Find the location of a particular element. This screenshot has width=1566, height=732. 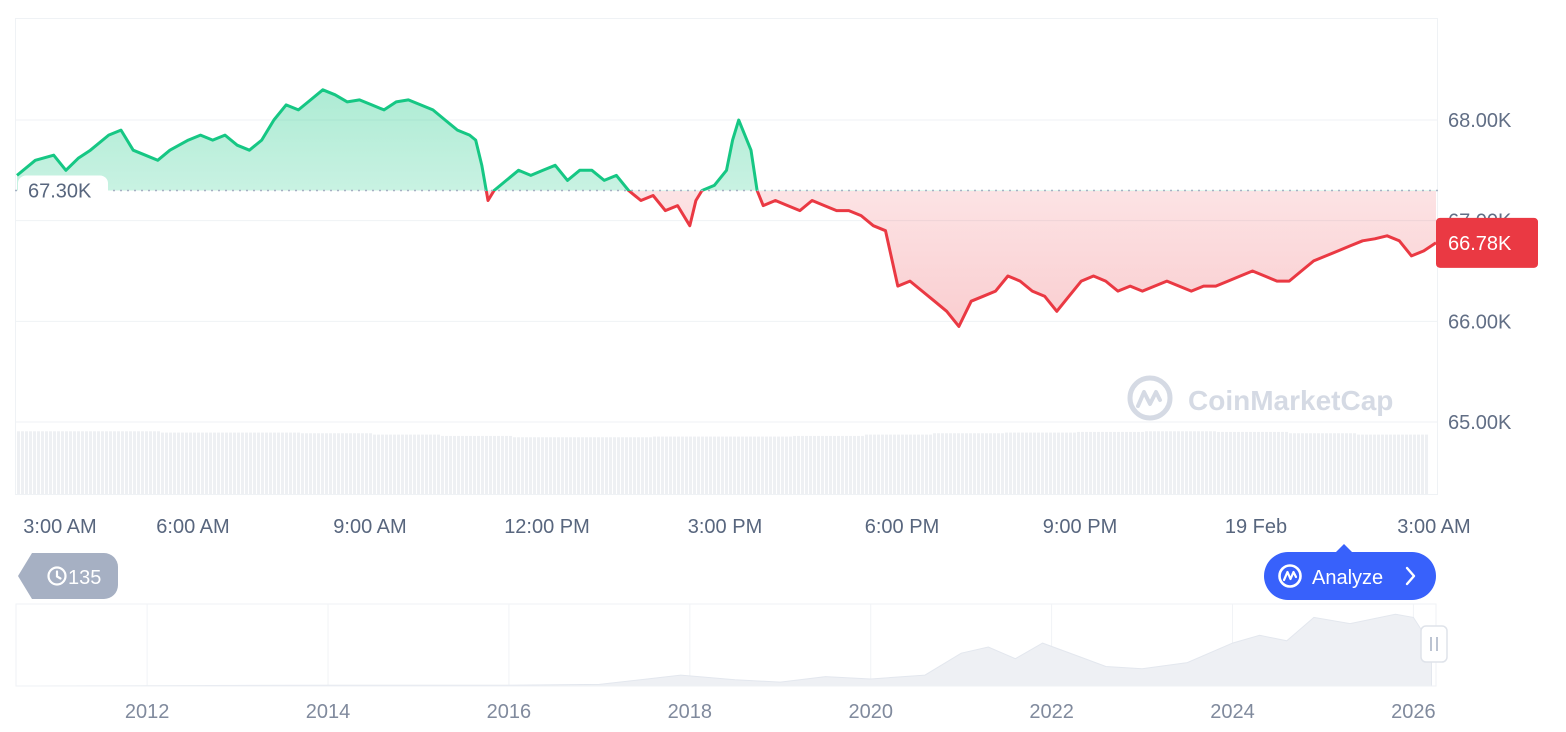

area-above-baseline is located at coordinates (726, 140).